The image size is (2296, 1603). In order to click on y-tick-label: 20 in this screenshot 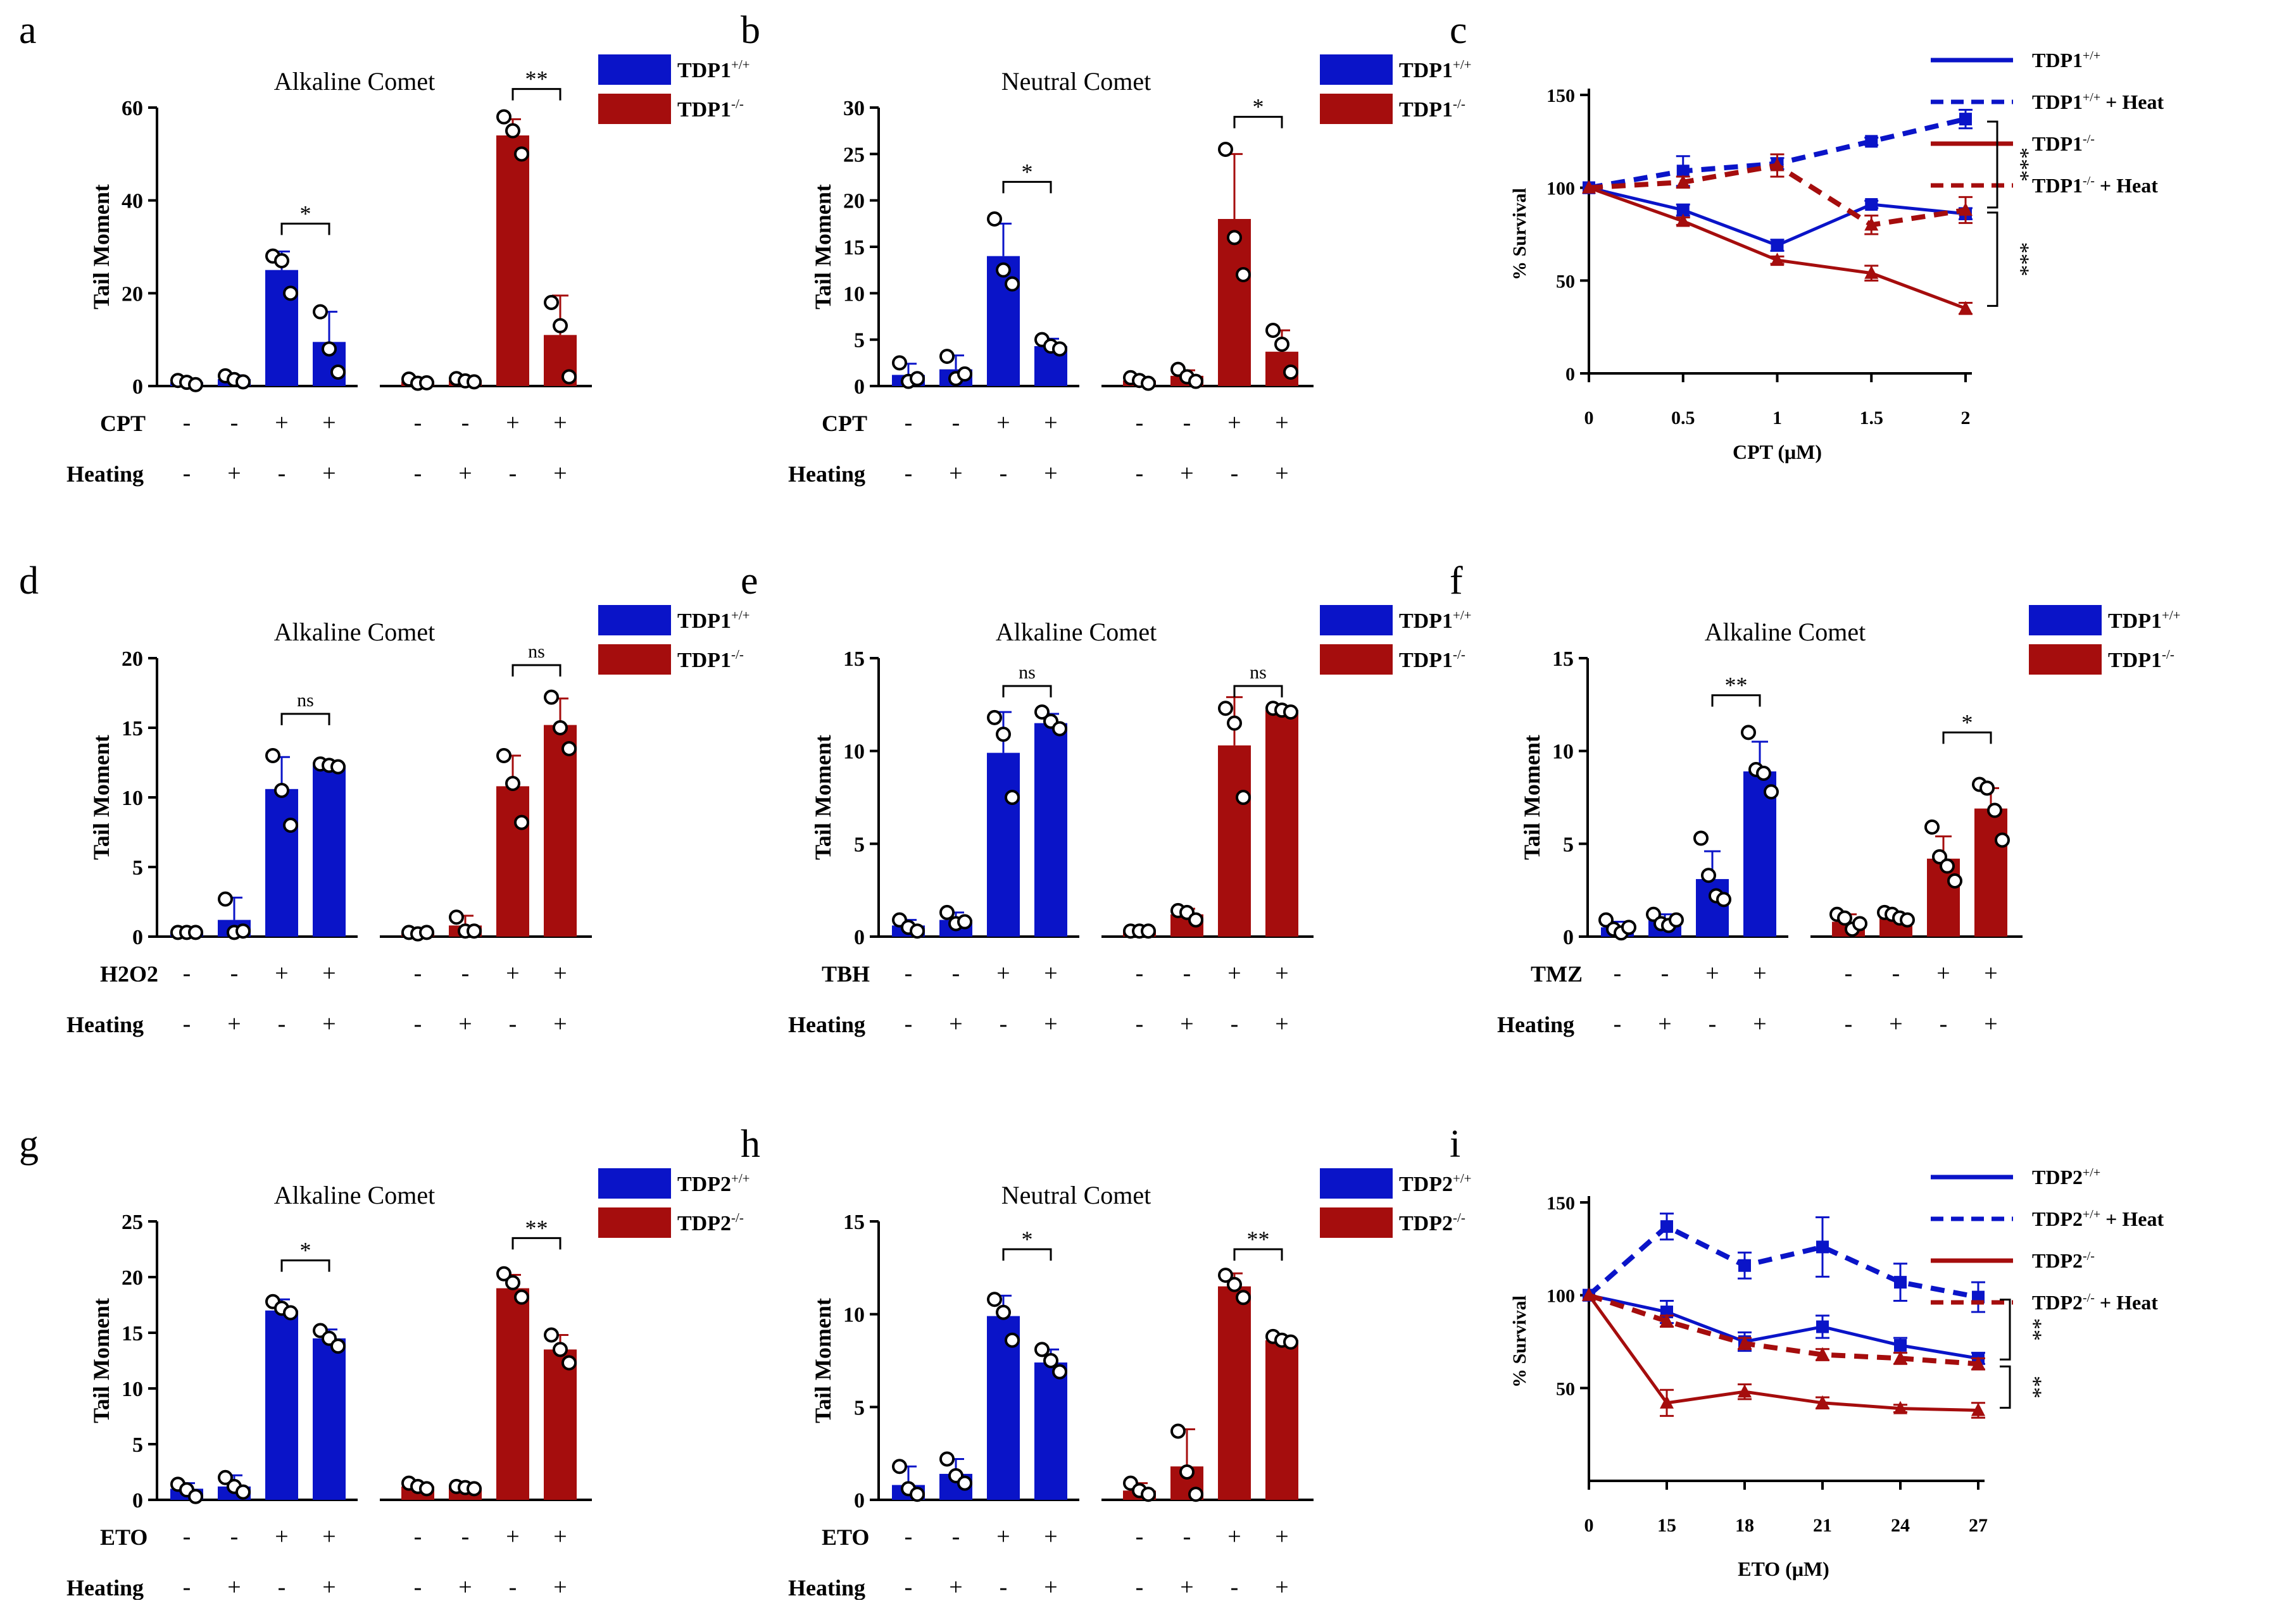, I will do `click(132, 1278)`.